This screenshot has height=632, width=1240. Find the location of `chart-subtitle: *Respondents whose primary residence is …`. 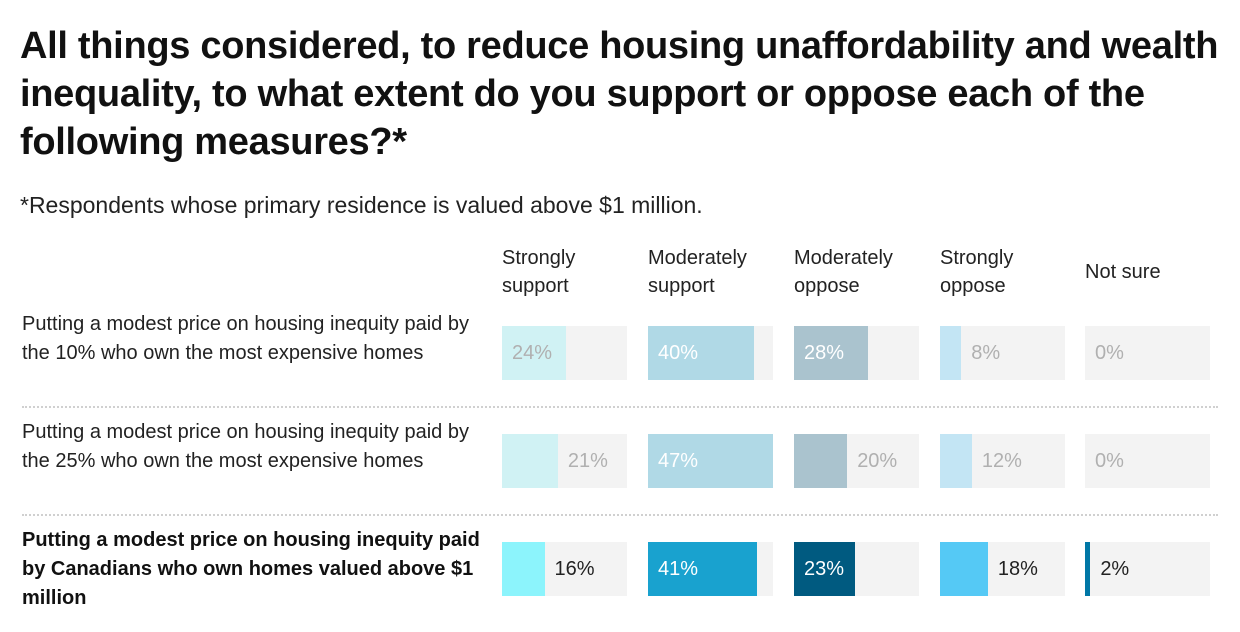

chart-subtitle: *Respondents whose primary residence is … is located at coordinates (361, 205).